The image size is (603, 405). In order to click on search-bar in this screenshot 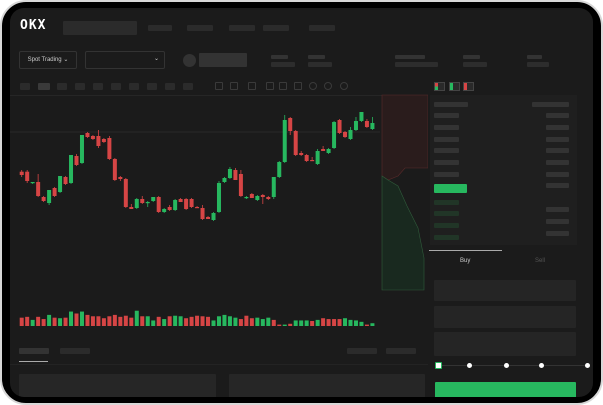, I will do `click(100, 28)`.